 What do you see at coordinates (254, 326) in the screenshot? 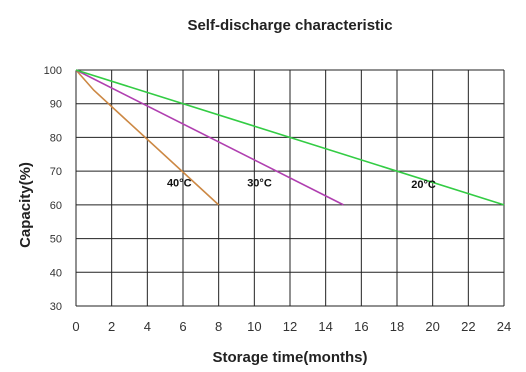
I see `x-tick-label: 10` at bounding box center [254, 326].